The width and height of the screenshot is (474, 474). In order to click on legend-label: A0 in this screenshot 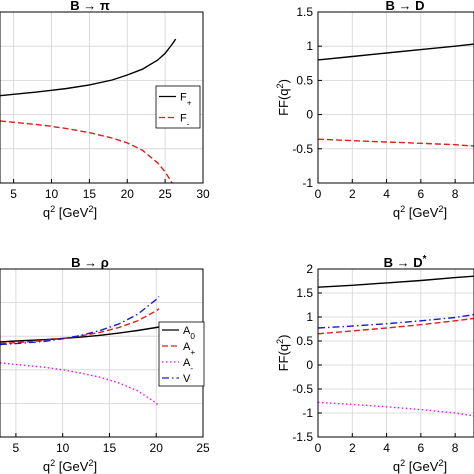, I will do `click(189, 333)`.